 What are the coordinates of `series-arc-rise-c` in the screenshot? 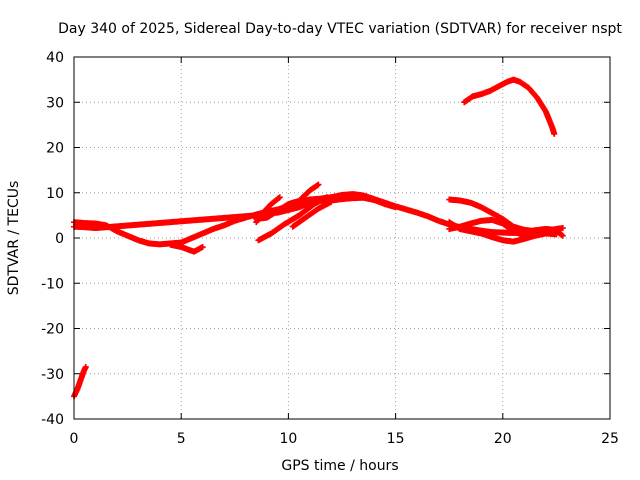 It's located at (292, 219).